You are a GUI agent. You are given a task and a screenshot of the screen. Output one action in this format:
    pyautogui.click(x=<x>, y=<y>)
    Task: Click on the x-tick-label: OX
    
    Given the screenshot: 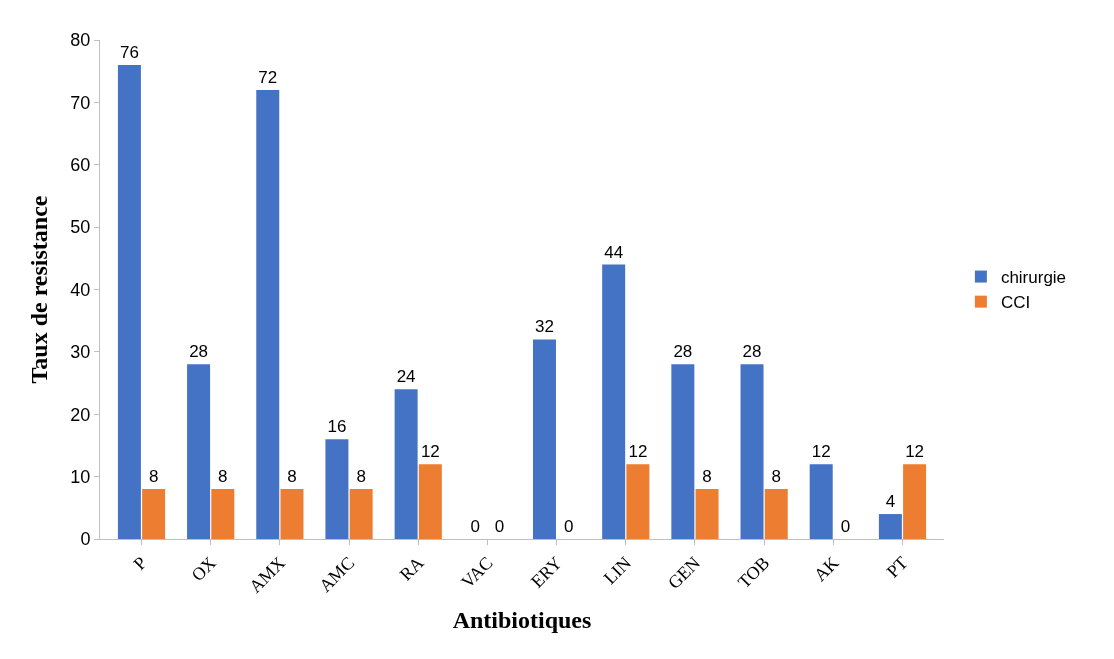 What is the action you would take?
    pyautogui.click(x=203, y=569)
    